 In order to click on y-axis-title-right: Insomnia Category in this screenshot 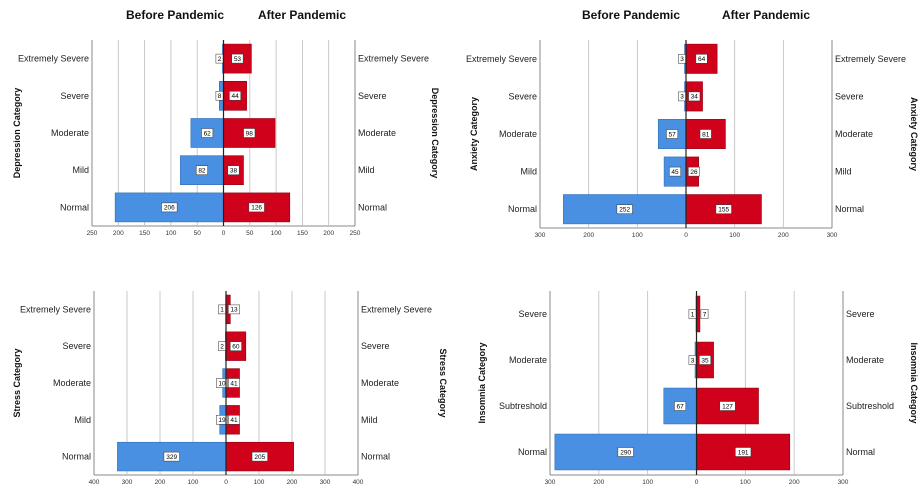, I will do `click(914, 382)`.